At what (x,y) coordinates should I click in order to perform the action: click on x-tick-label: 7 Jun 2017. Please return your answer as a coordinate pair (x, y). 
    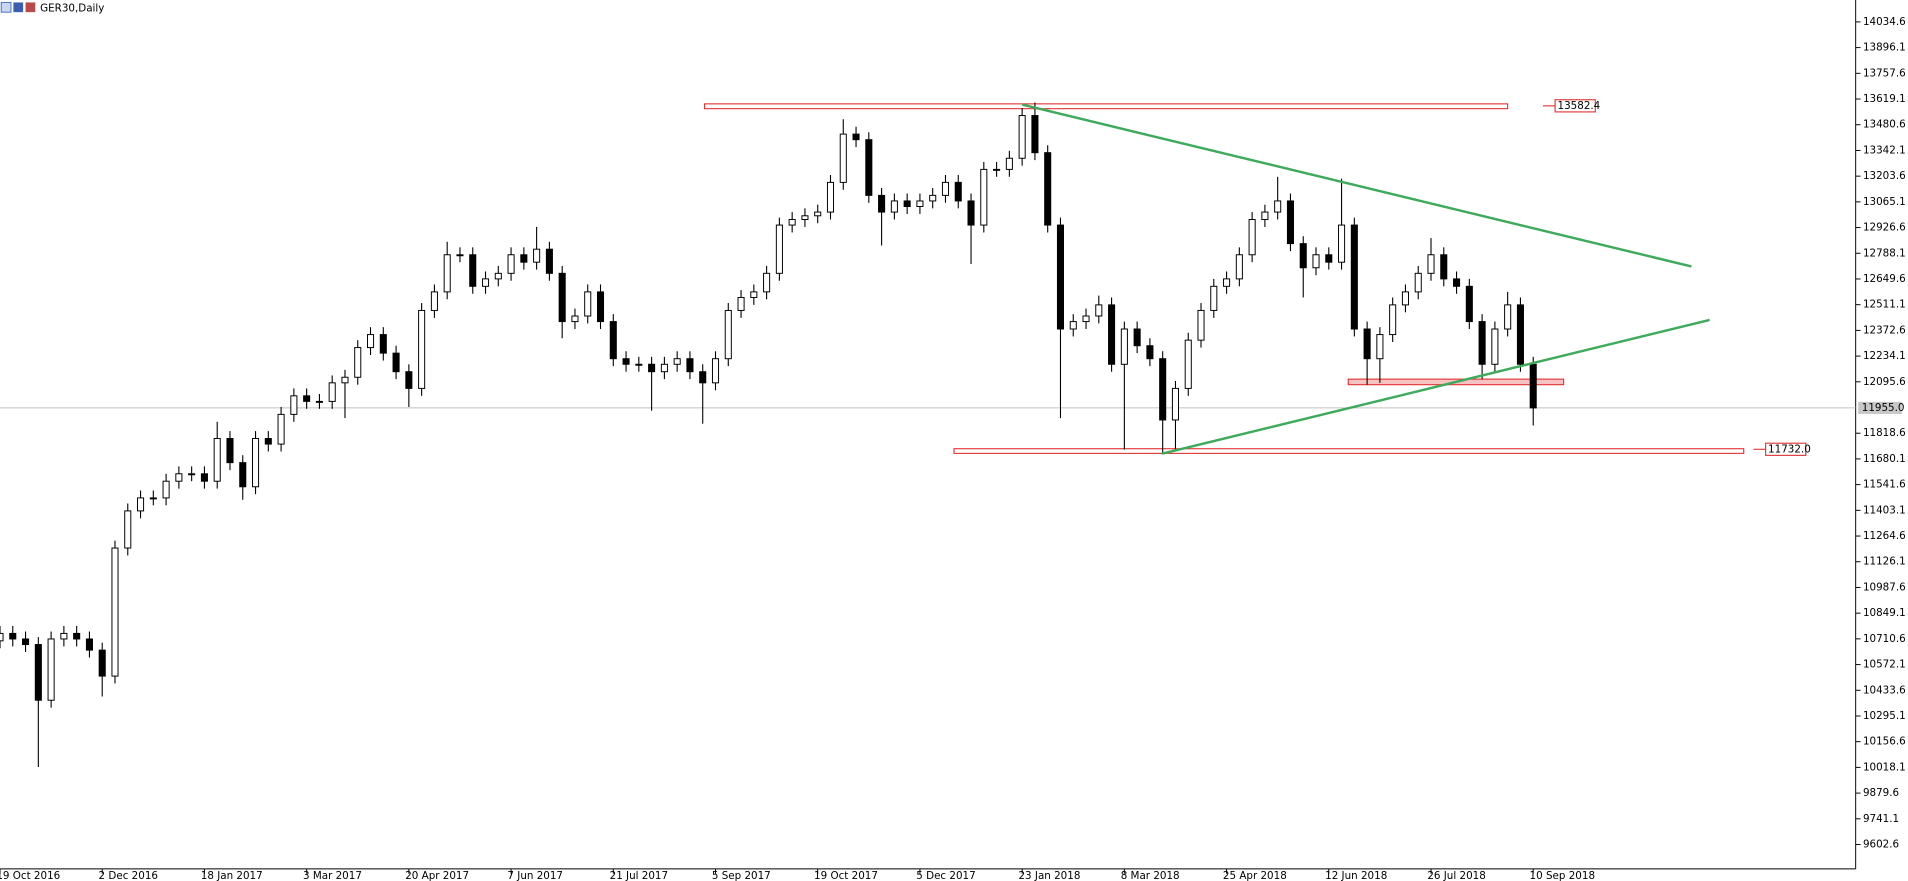
    Looking at the image, I should click on (535, 875).